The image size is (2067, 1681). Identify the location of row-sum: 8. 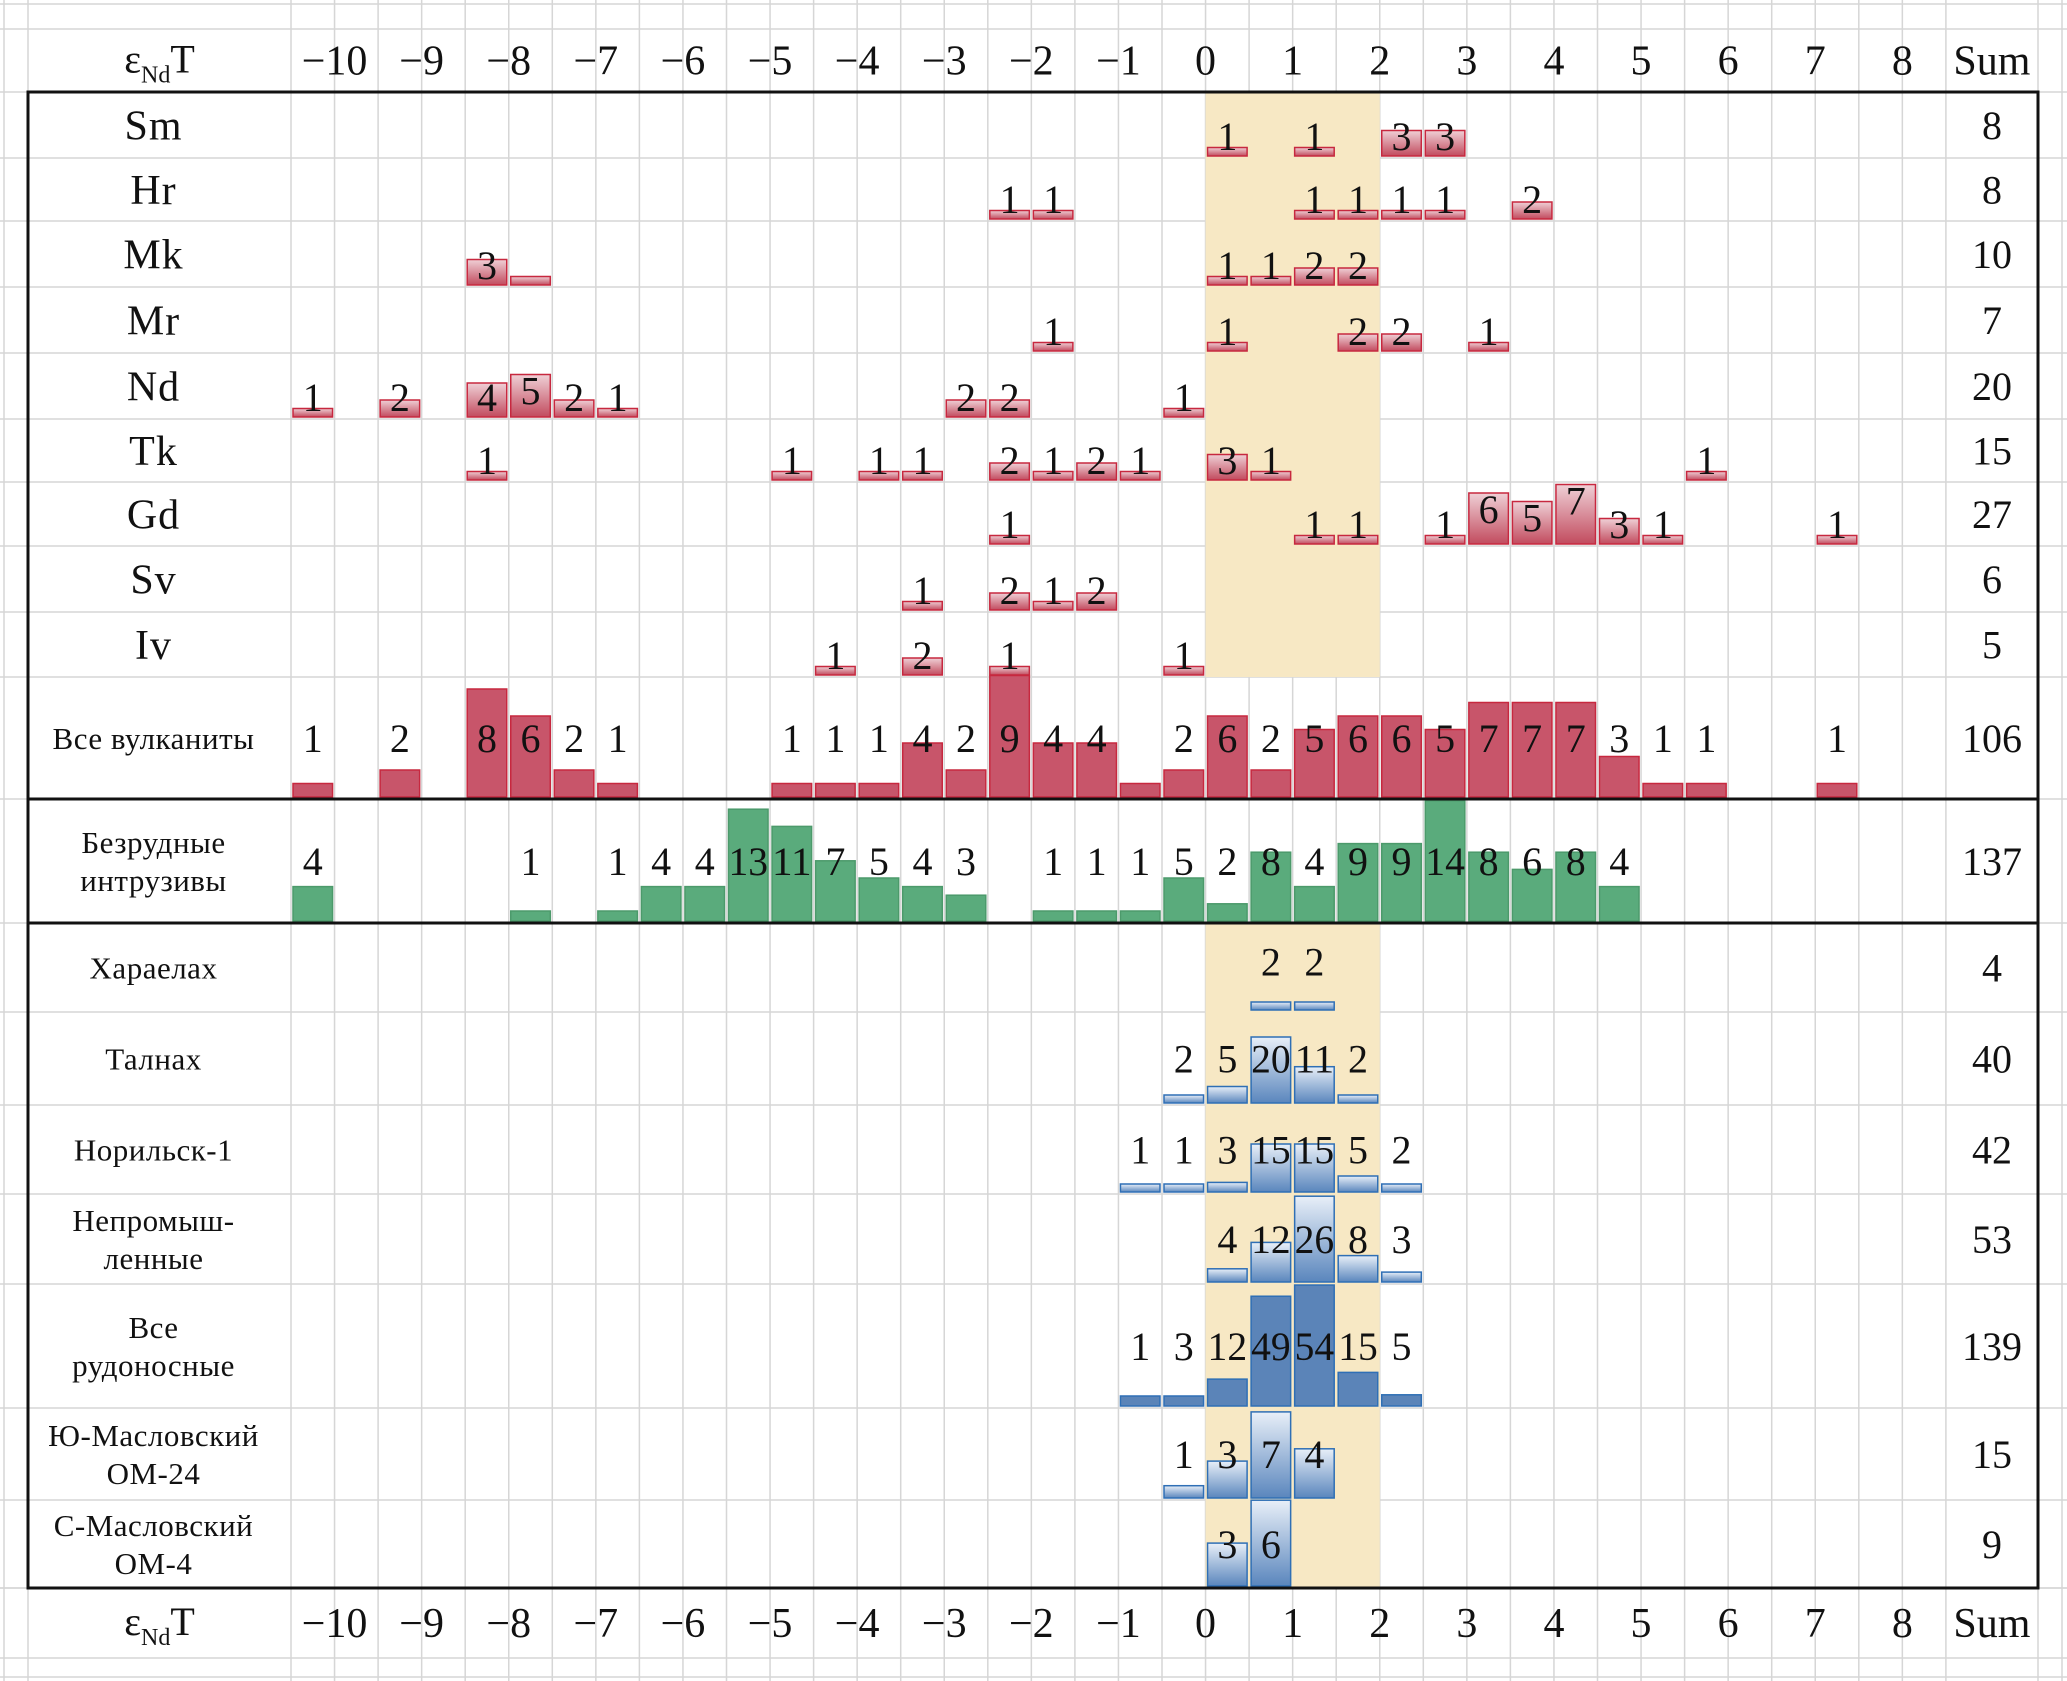
(1992, 125).